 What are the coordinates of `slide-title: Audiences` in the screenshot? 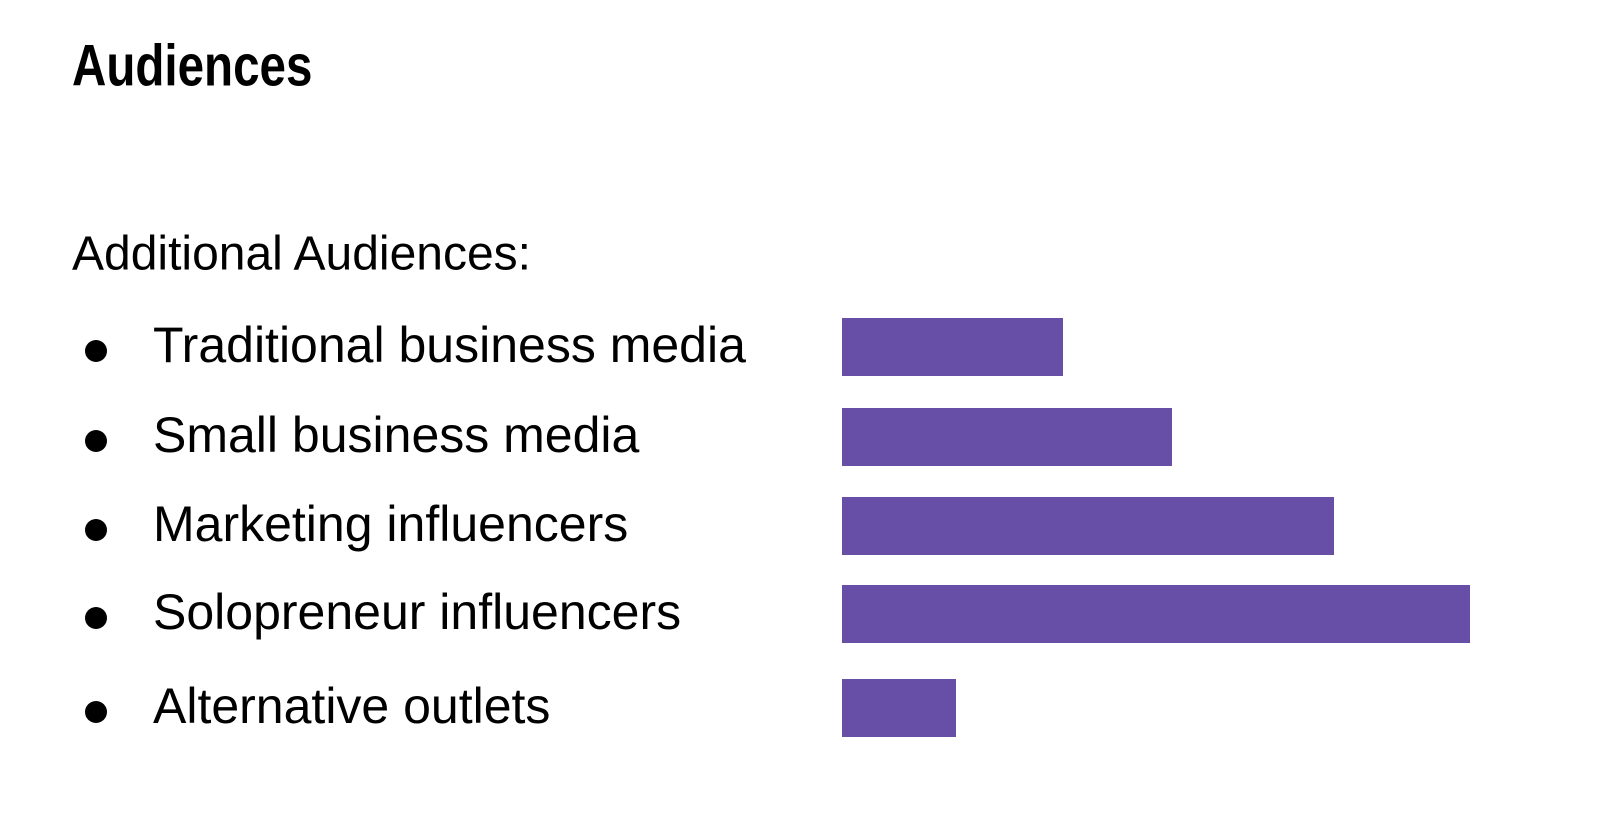 It's located at (192, 66).